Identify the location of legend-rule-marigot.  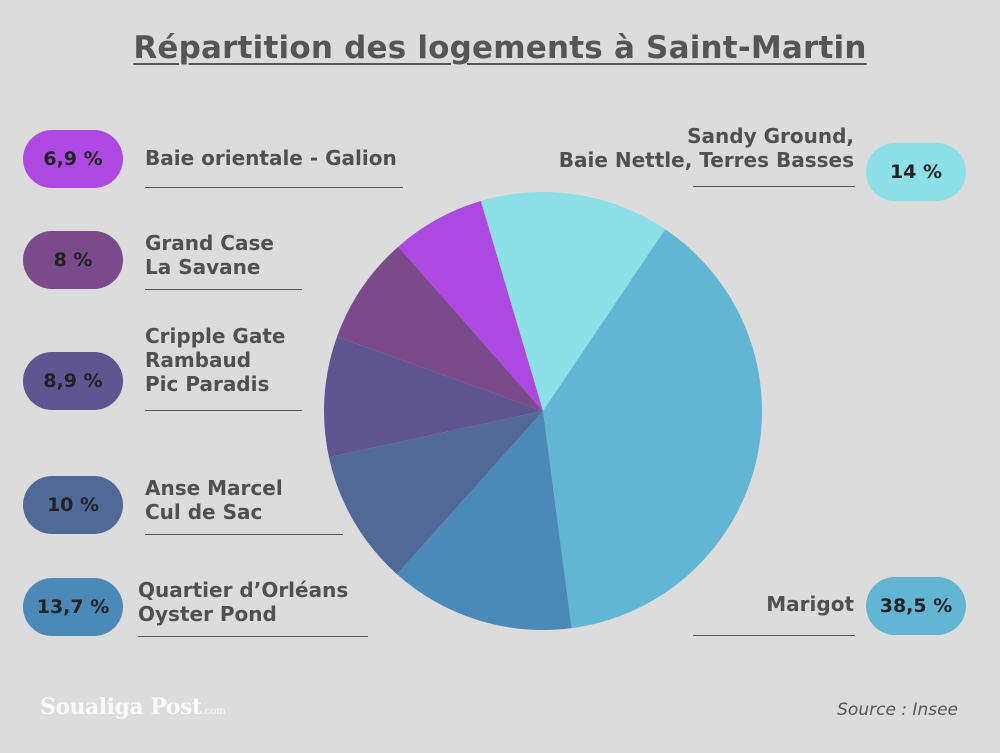
(774, 635).